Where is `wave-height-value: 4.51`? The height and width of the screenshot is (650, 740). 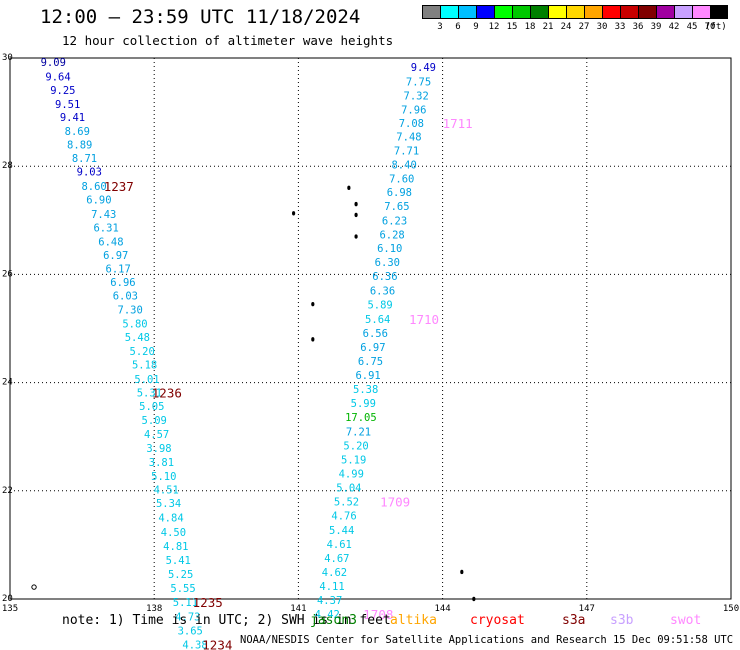
wave-height-value: 4.51 is located at coordinates (166, 491).